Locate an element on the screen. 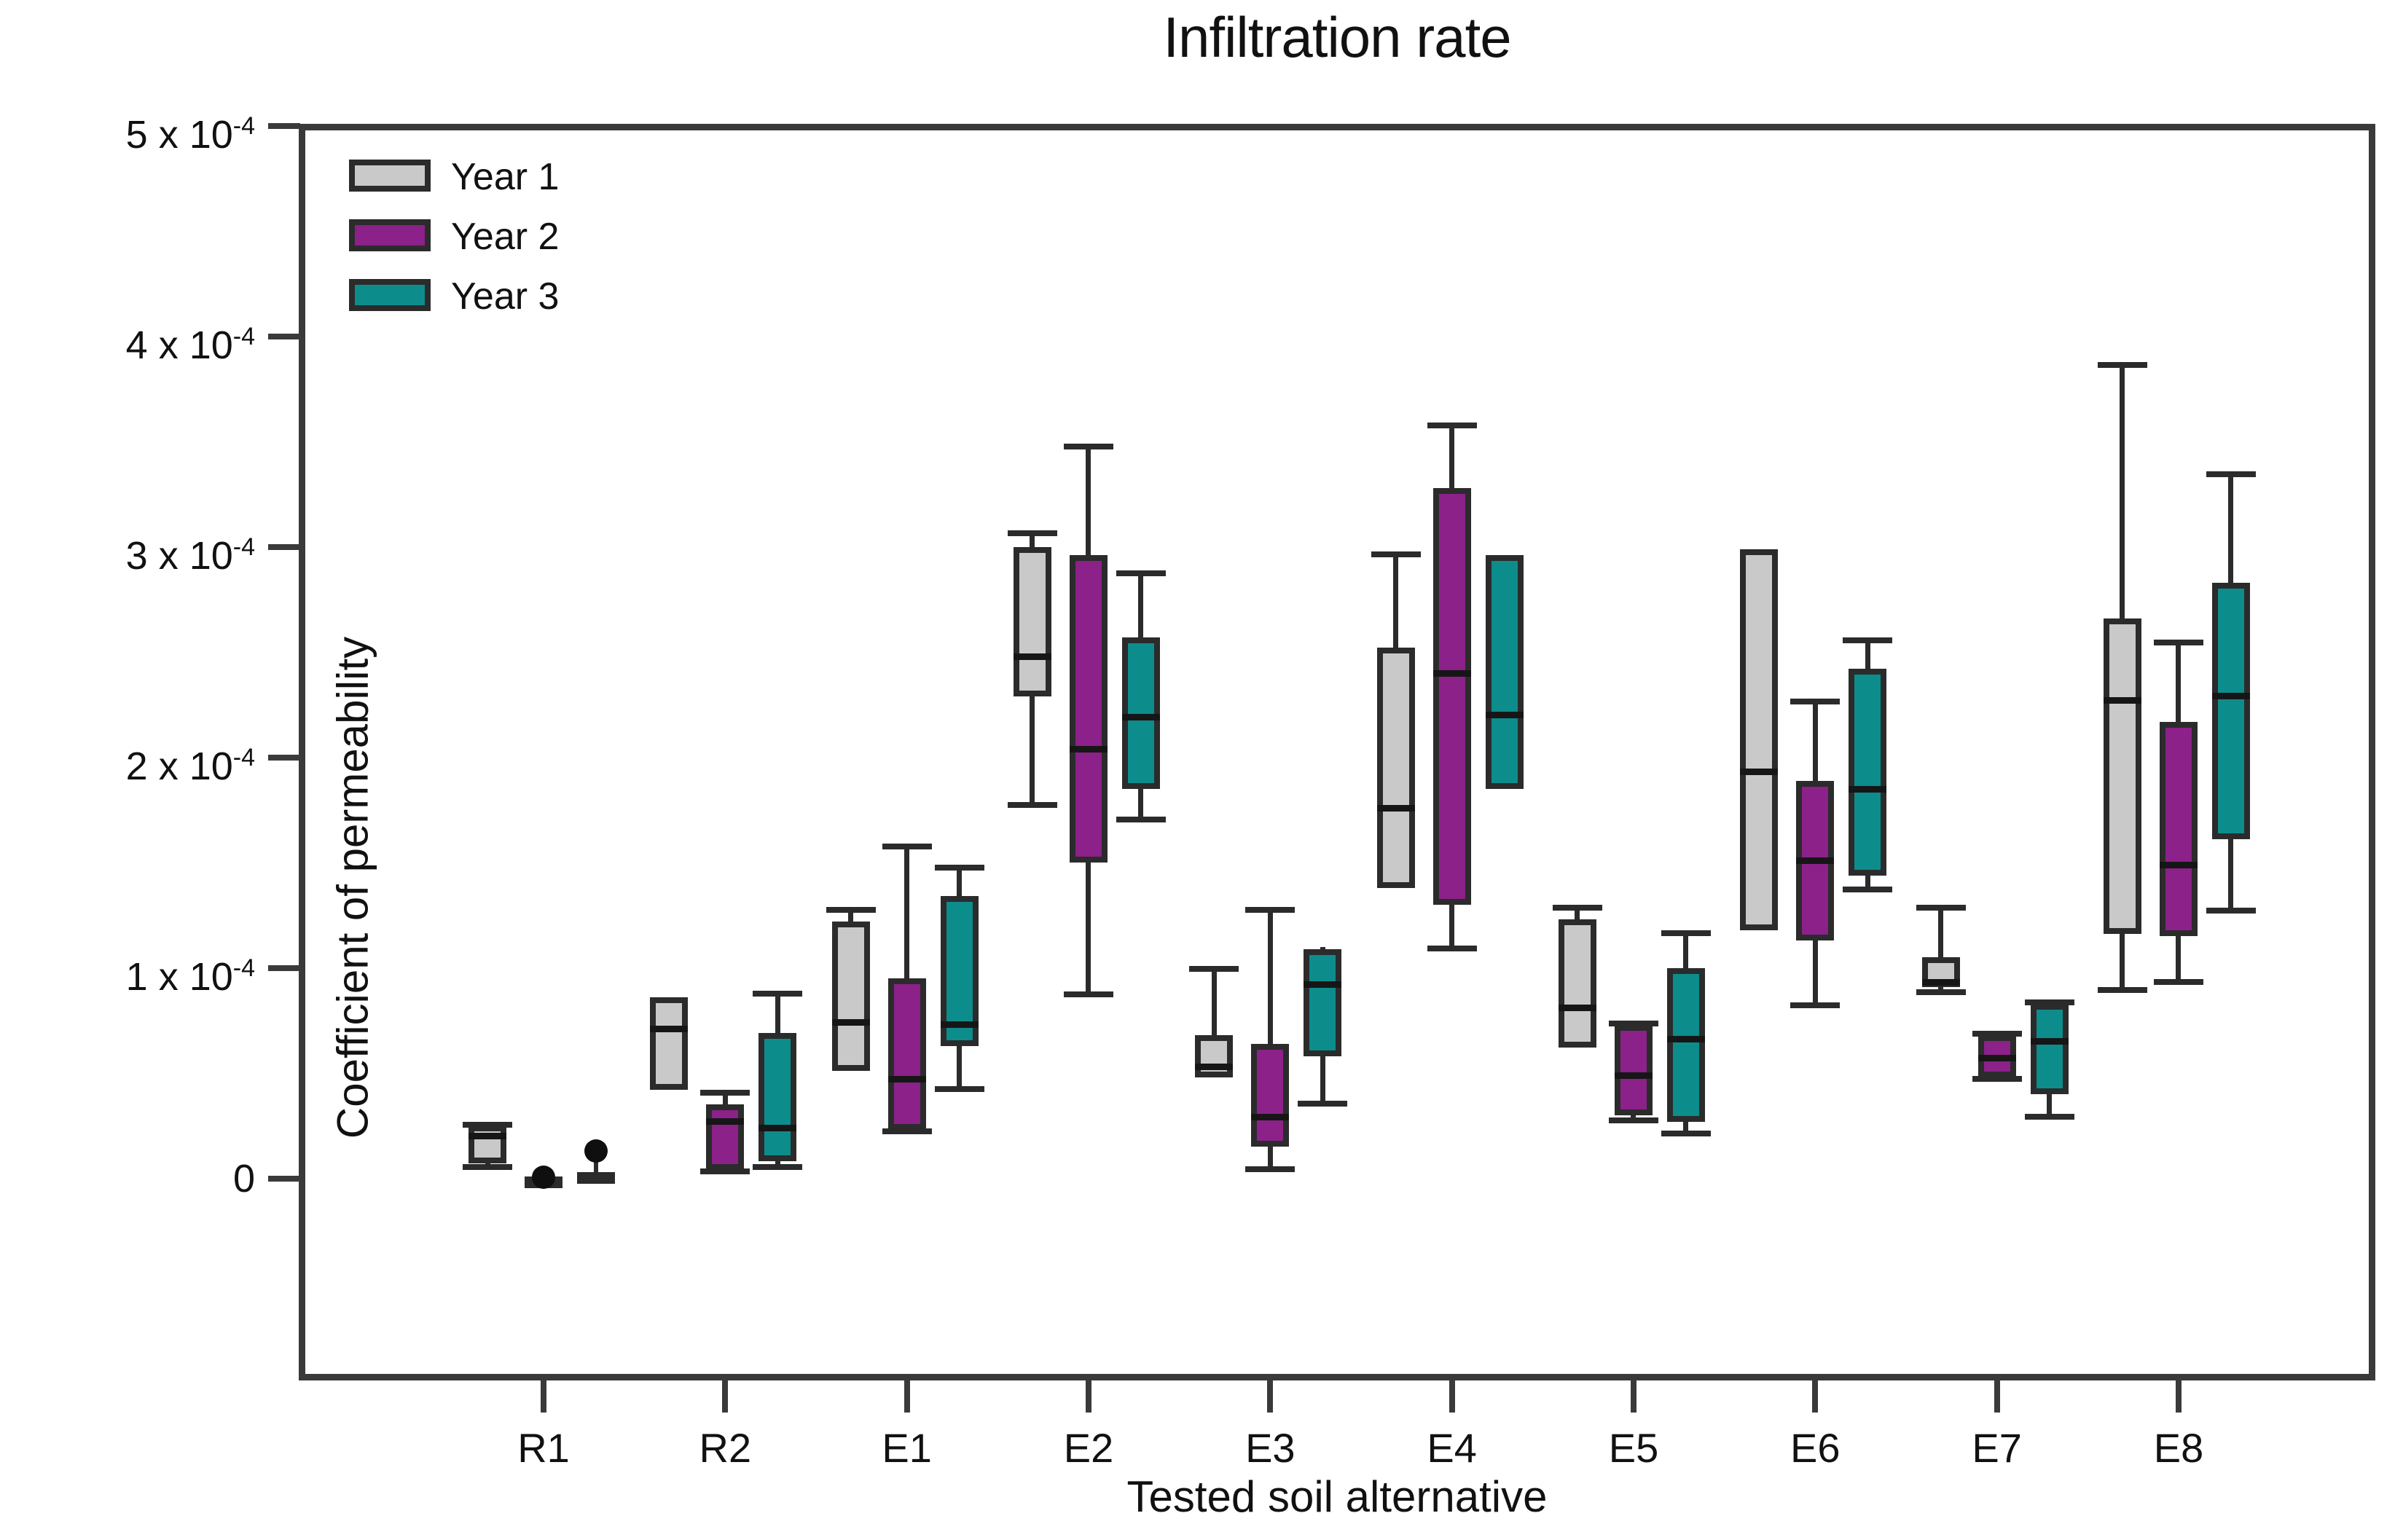 This screenshot has width=2395, height=1540. chart-title: Infiltration rate is located at coordinates (1337, 37).